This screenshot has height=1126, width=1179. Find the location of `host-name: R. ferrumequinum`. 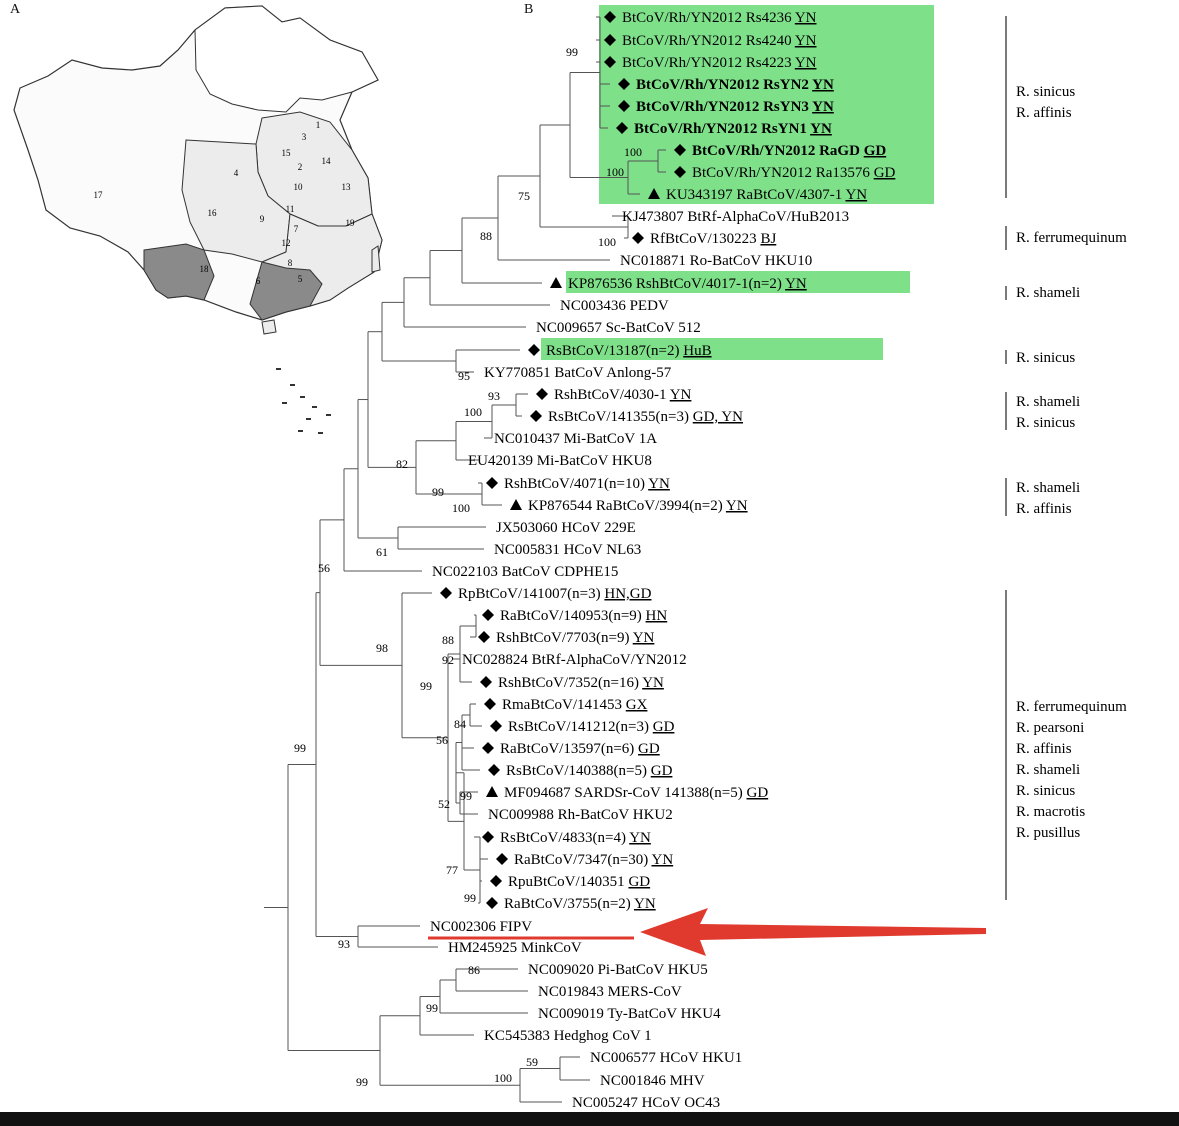

host-name: R. ferrumequinum is located at coordinates (1071, 238).